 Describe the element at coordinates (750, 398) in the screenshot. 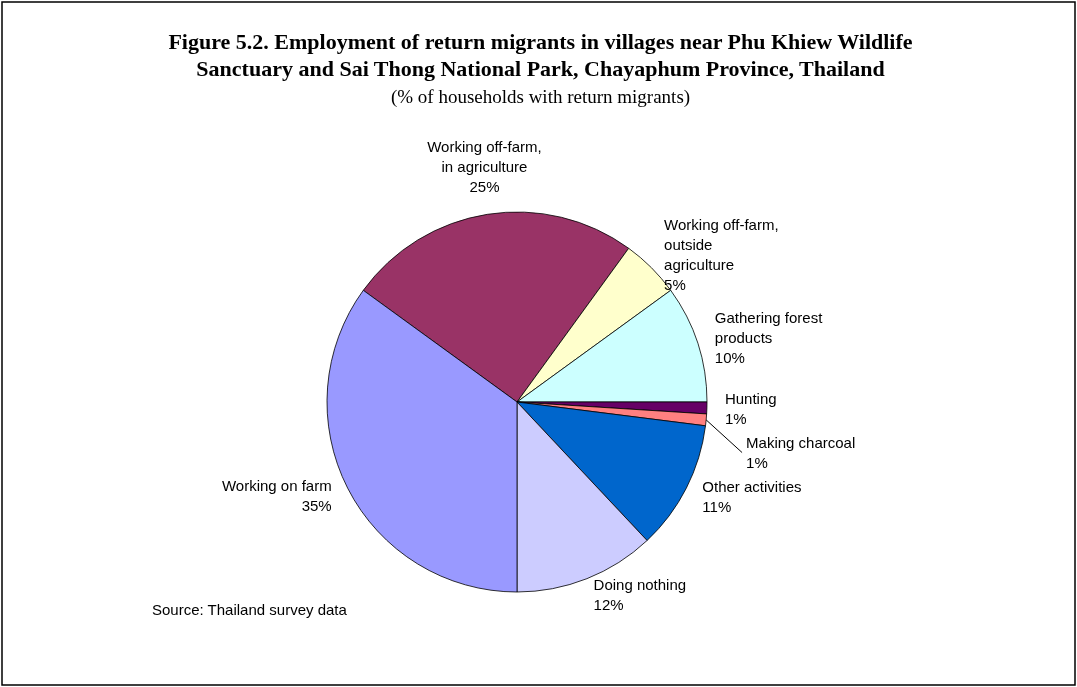

I see `slice-label: Hunting` at that location.